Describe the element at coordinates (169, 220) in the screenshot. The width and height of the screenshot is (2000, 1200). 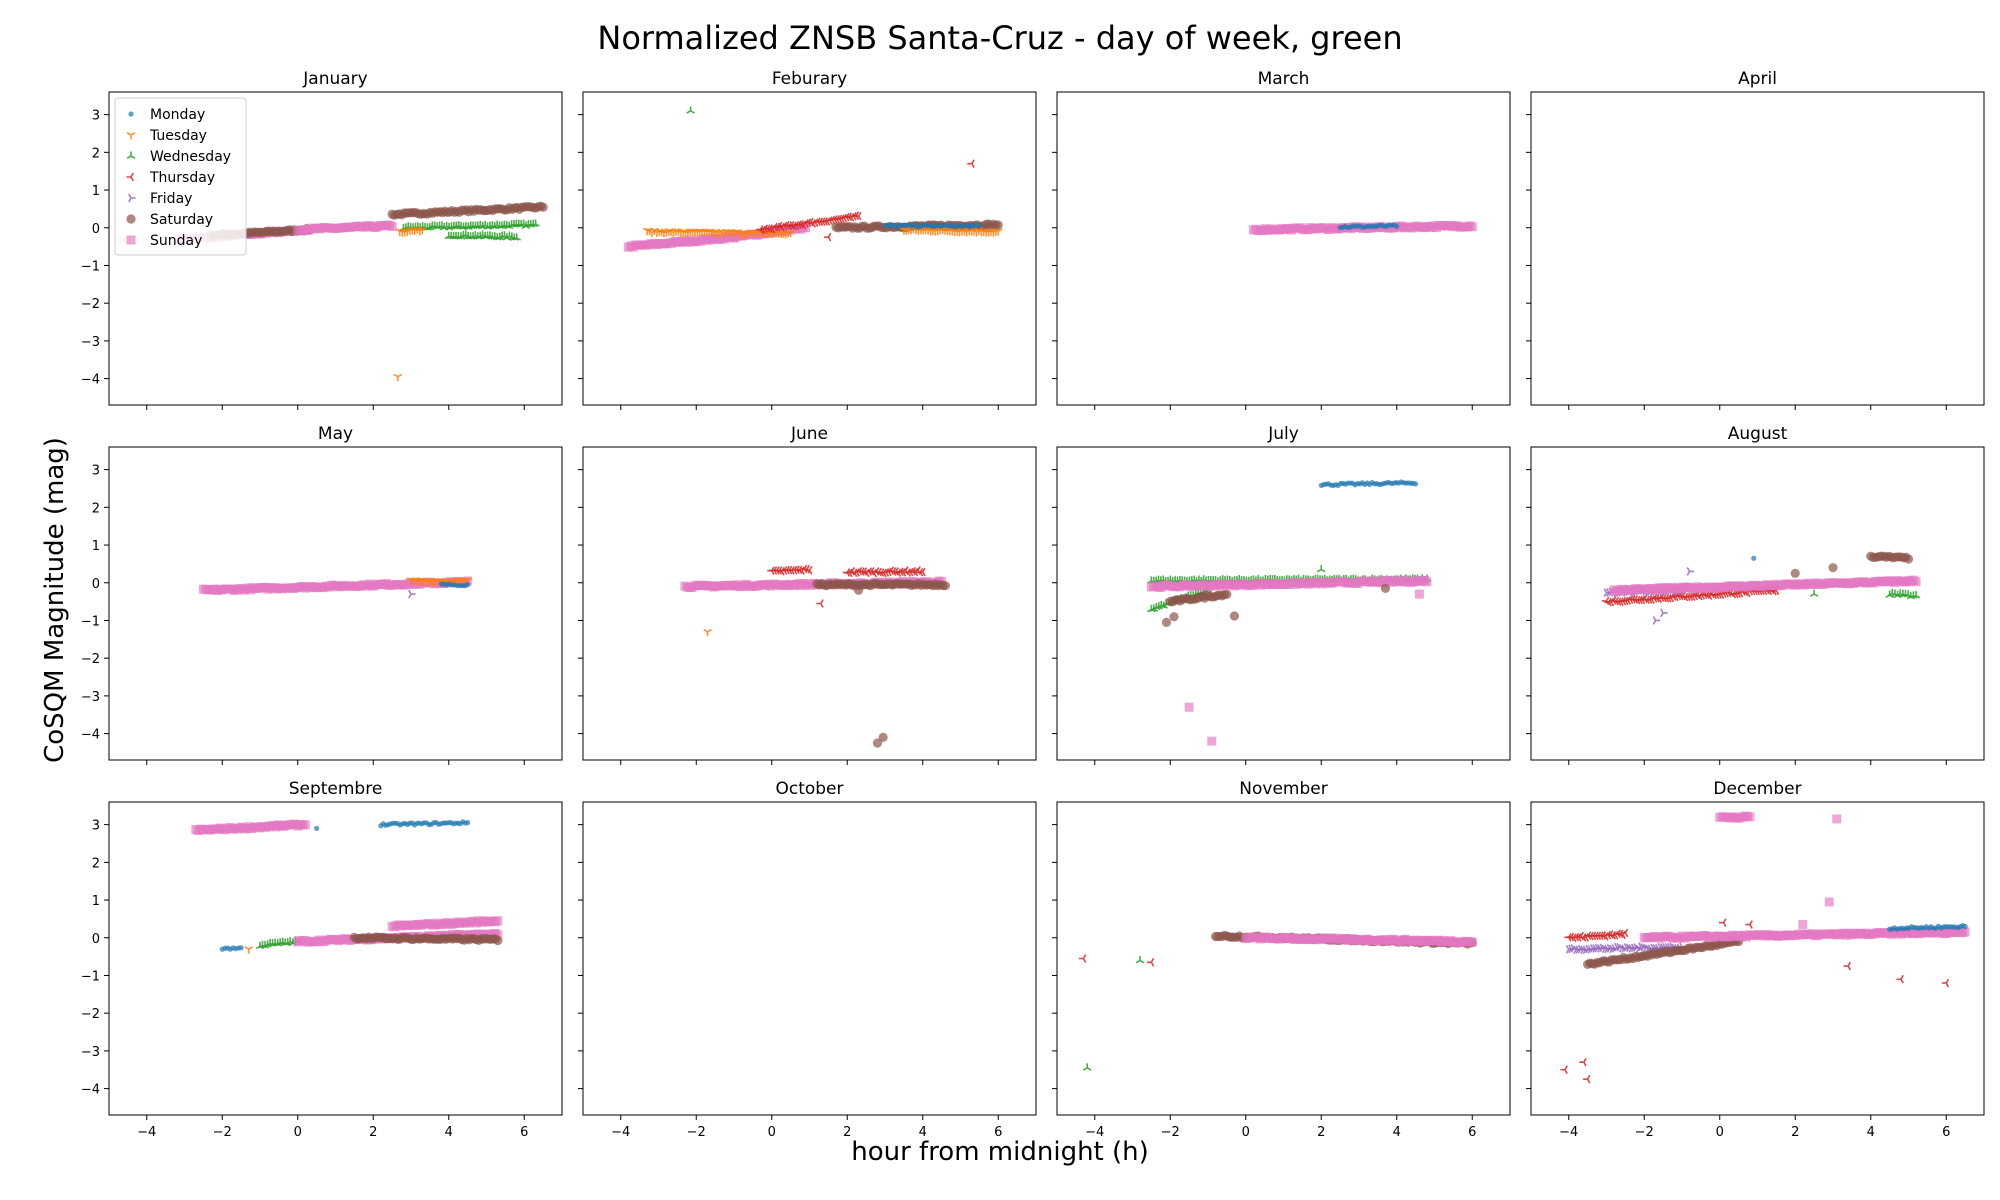
I see `legend-item-saturday: Saturday` at that location.